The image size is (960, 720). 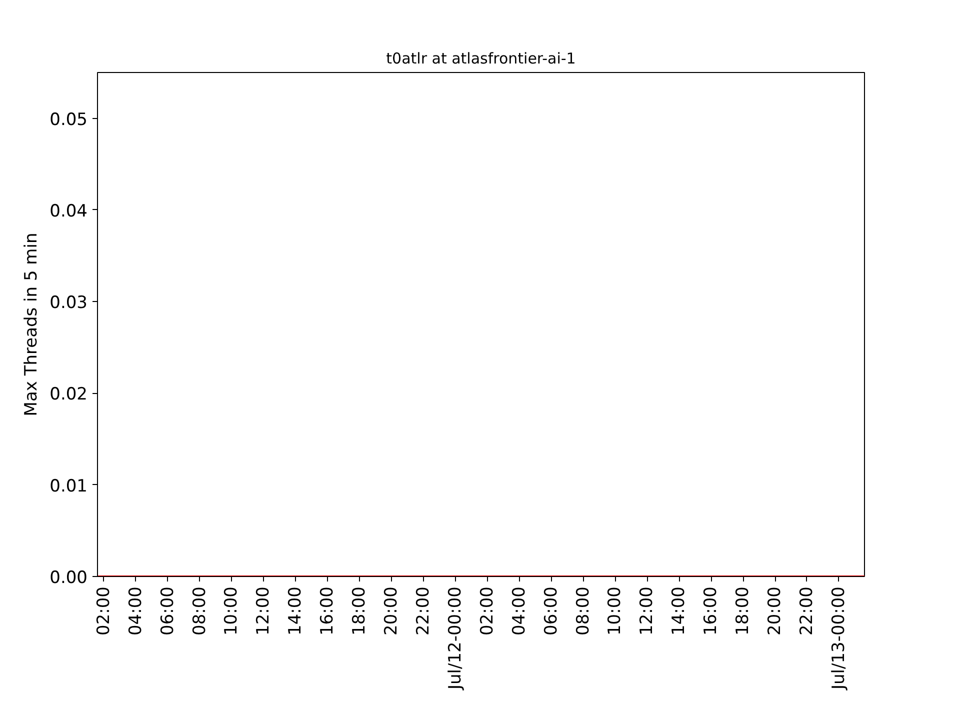 What do you see at coordinates (481, 59) in the screenshot?
I see `chart-title: t0atlr at atlasfrontier-ai-1` at bounding box center [481, 59].